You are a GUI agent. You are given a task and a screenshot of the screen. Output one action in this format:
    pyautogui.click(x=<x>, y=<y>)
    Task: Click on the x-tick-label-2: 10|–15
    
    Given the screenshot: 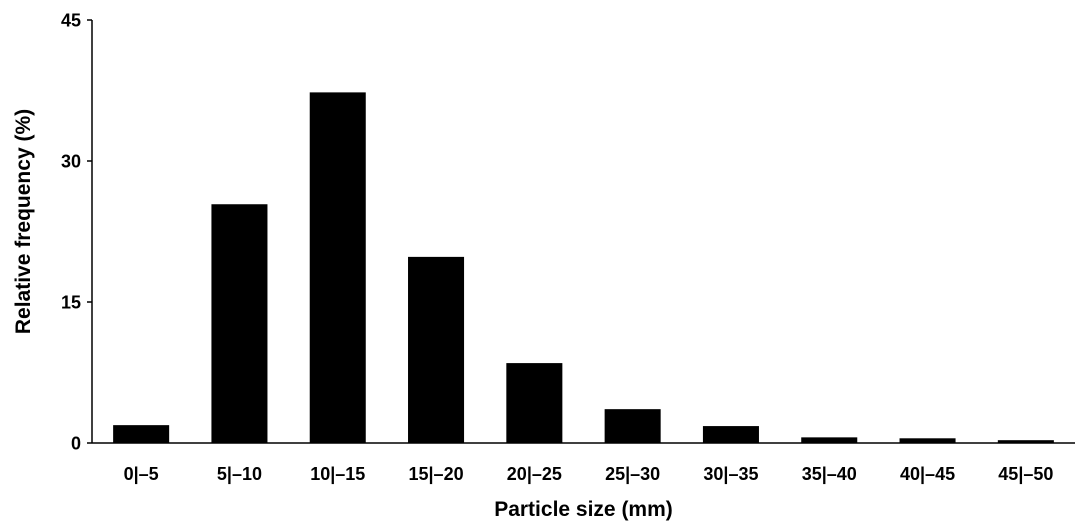 What is the action you would take?
    pyautogui.click(x=337, y=474)
    